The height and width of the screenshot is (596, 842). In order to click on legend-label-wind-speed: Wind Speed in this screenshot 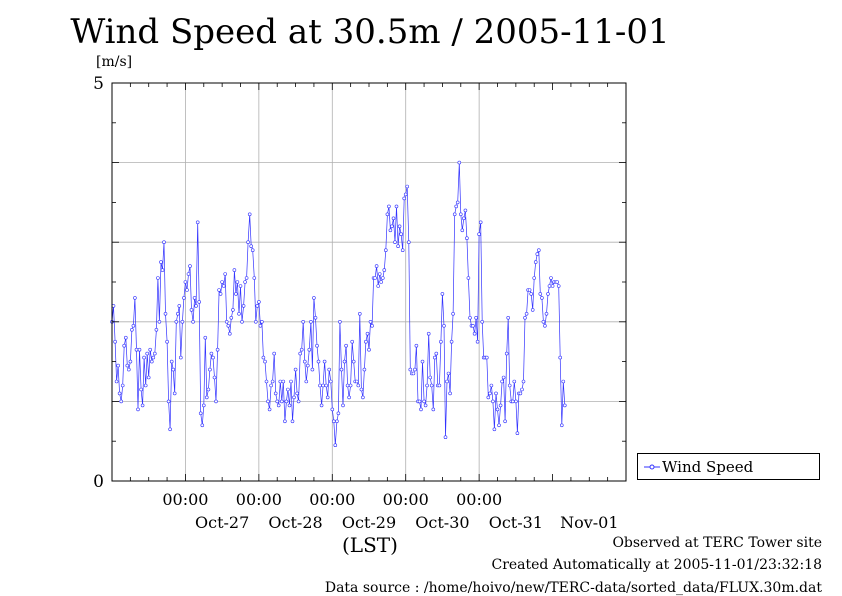, I will do `click(708, 467)`.